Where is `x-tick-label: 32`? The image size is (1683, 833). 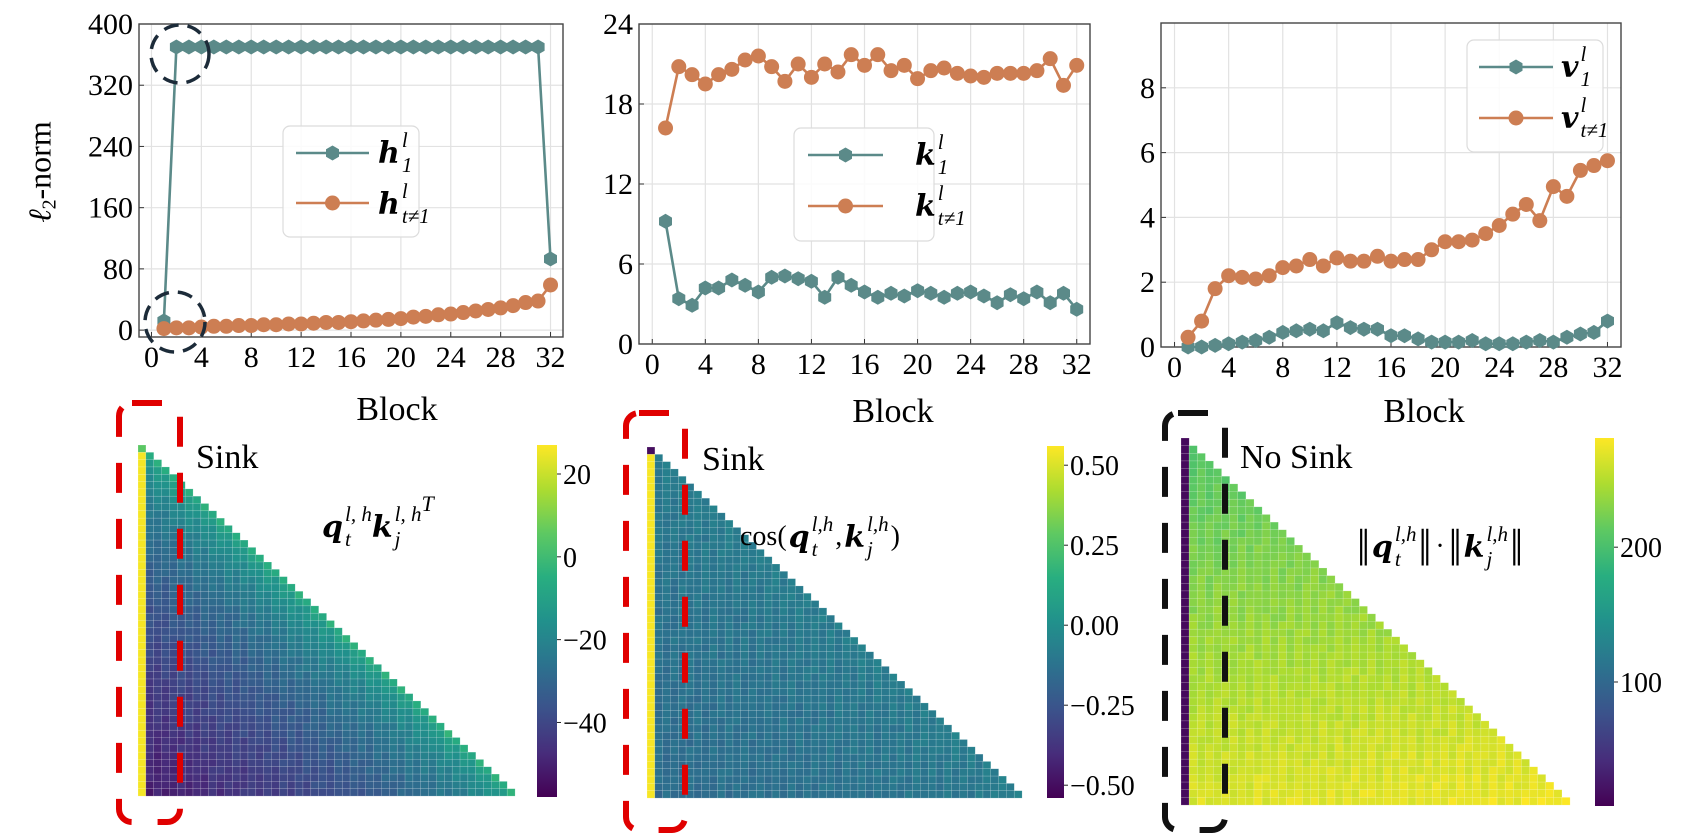
x-tick-label: 32 is located at coordinates (1607, 367).